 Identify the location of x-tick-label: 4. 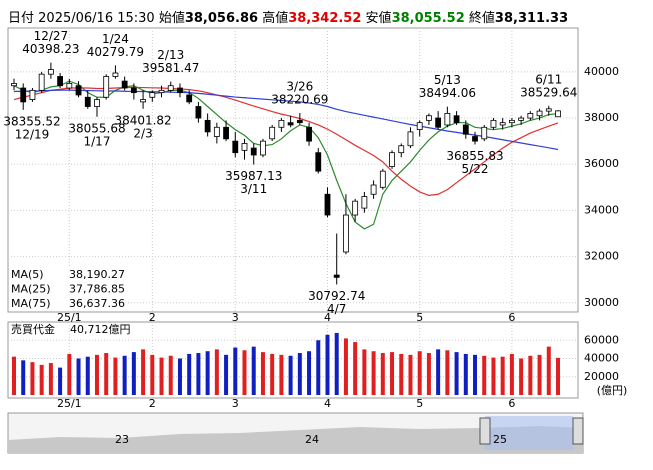
(327, 317).